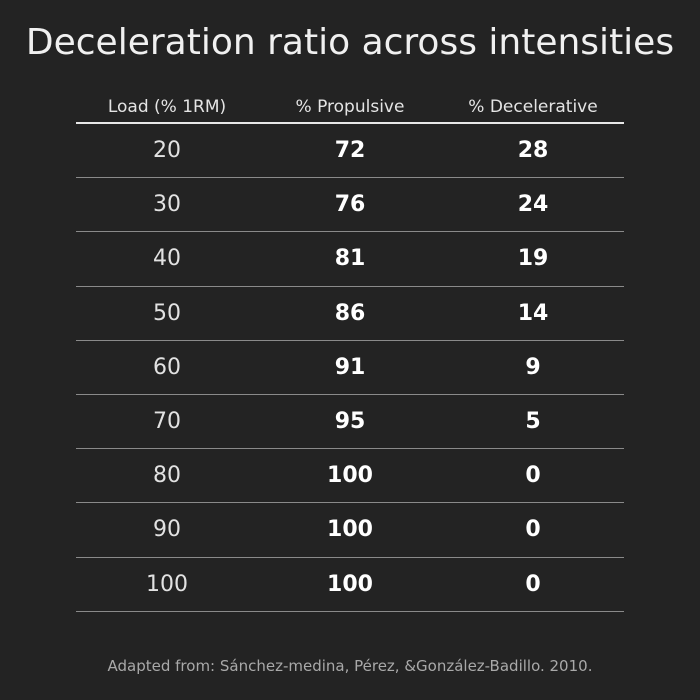 Image resolution: width=700 pixels, height=700 pixels. Describe the element at coordinates (167, 367) in the screenshot. I see `load-cell: 60` at that location.